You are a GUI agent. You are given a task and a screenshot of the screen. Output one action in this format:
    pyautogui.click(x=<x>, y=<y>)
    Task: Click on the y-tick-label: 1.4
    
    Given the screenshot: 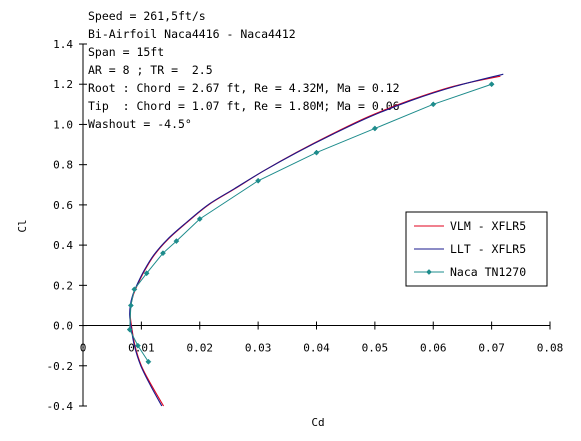 What is the action you would take?
    pyautogui.click(x=63, y=44)
    